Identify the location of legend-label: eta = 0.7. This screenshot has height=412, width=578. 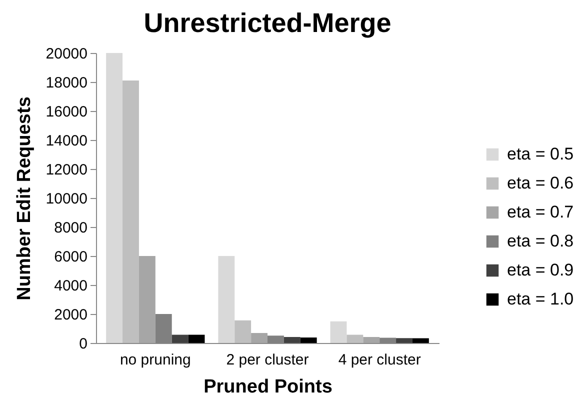
(540, 212).